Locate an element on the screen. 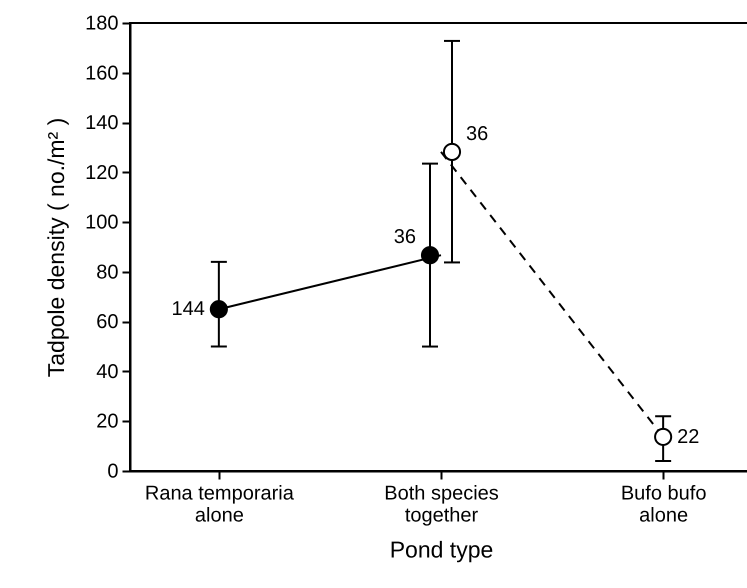  y-tick-label: 140 is located at coordinates (101, 123).